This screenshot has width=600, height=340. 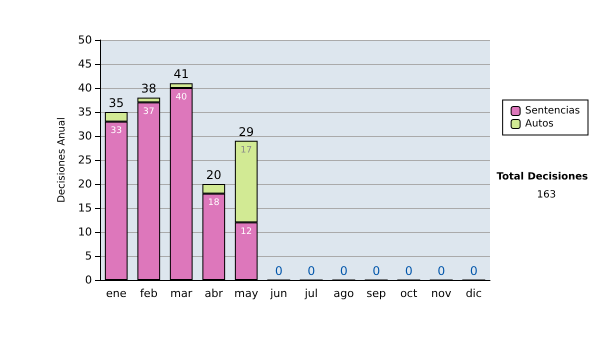 I want to click on y-tick-label: 45, so click(x=85, y=64).